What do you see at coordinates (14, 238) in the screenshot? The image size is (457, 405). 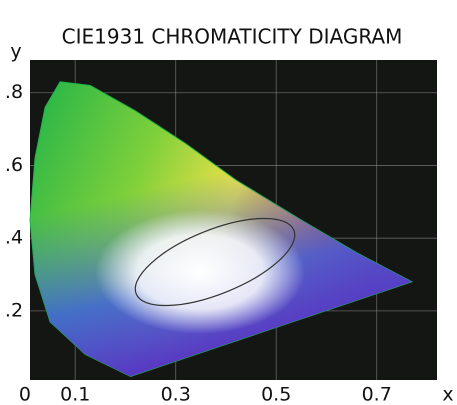 I see `y-tick-label: .4` at bounding box center [14, 238].